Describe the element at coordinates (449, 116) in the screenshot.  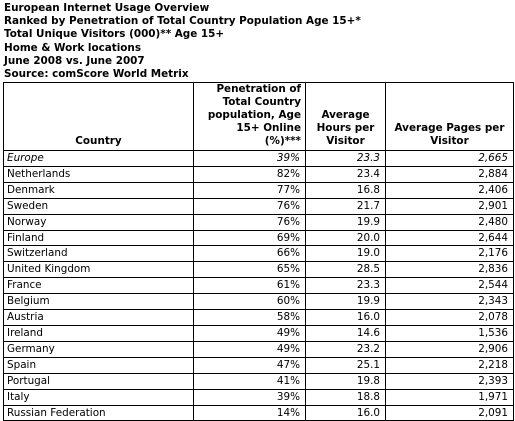
I see `column-header-pages: Average Pages per Visitor` at that location.